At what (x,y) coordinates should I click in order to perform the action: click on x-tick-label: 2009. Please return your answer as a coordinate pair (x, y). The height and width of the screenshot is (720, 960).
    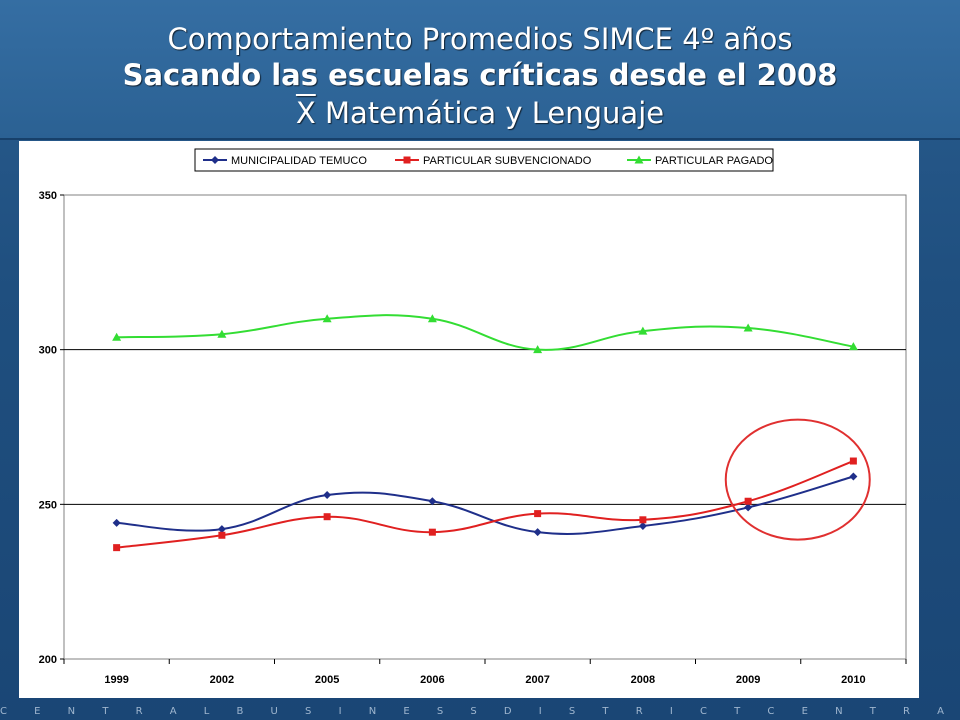
    Looking at the image, I should click on (748, 680).